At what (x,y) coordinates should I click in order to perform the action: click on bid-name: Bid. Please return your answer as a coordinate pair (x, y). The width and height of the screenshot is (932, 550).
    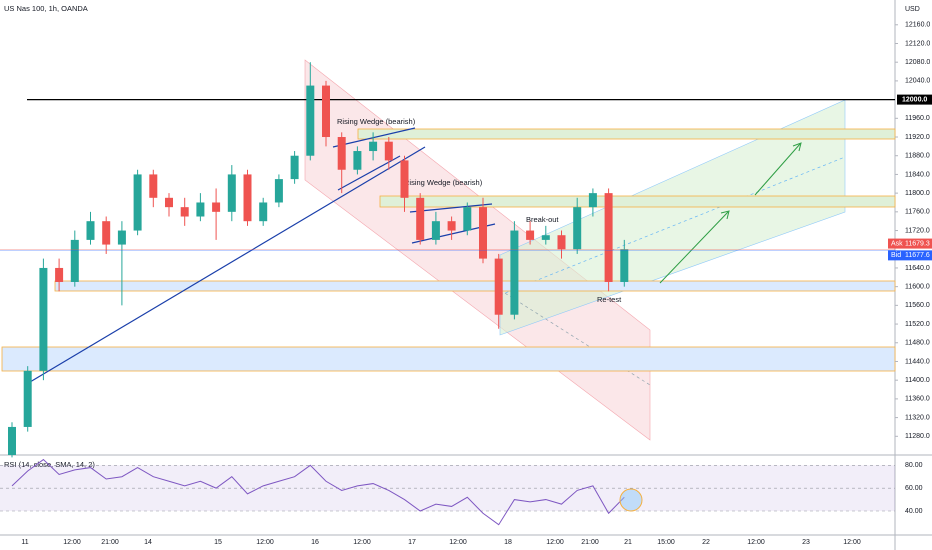
    Looking at the image, I should click on (896, 255).